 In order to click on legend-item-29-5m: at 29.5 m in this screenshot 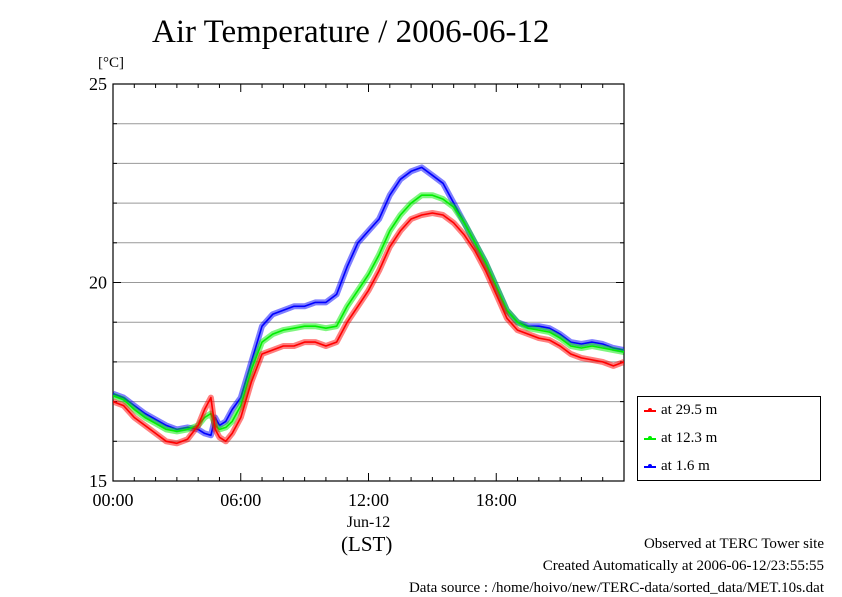, I will do `click(680, 410)`.